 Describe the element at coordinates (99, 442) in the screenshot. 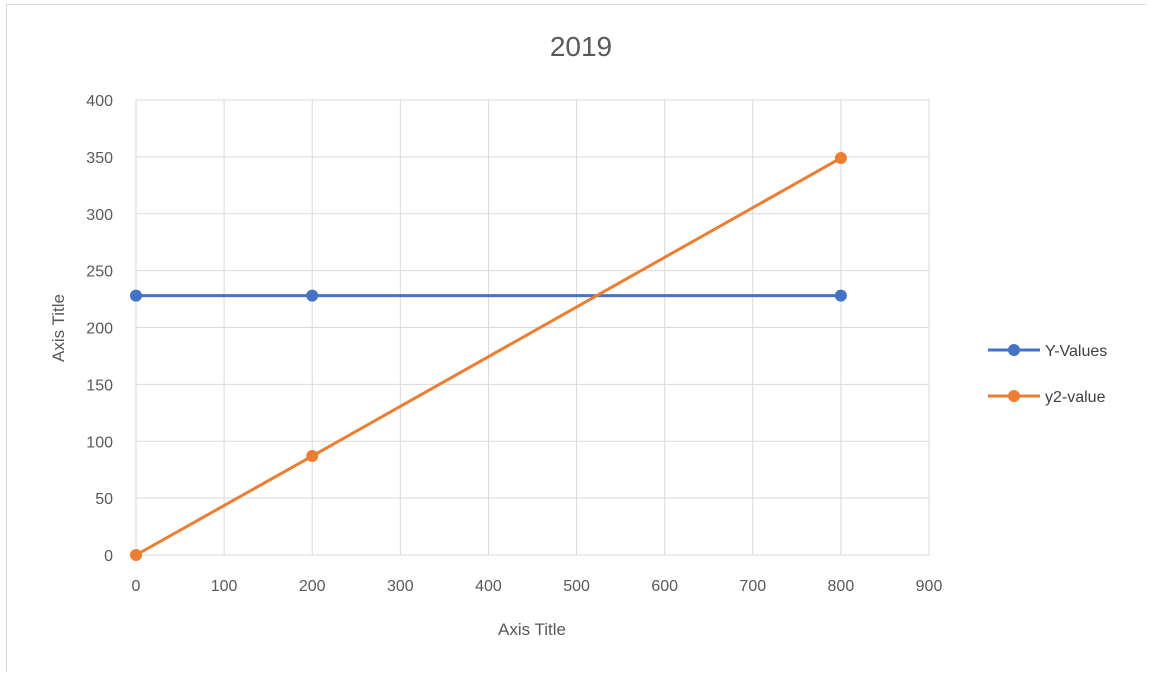

I see `y-tick-label: 100` at that location.